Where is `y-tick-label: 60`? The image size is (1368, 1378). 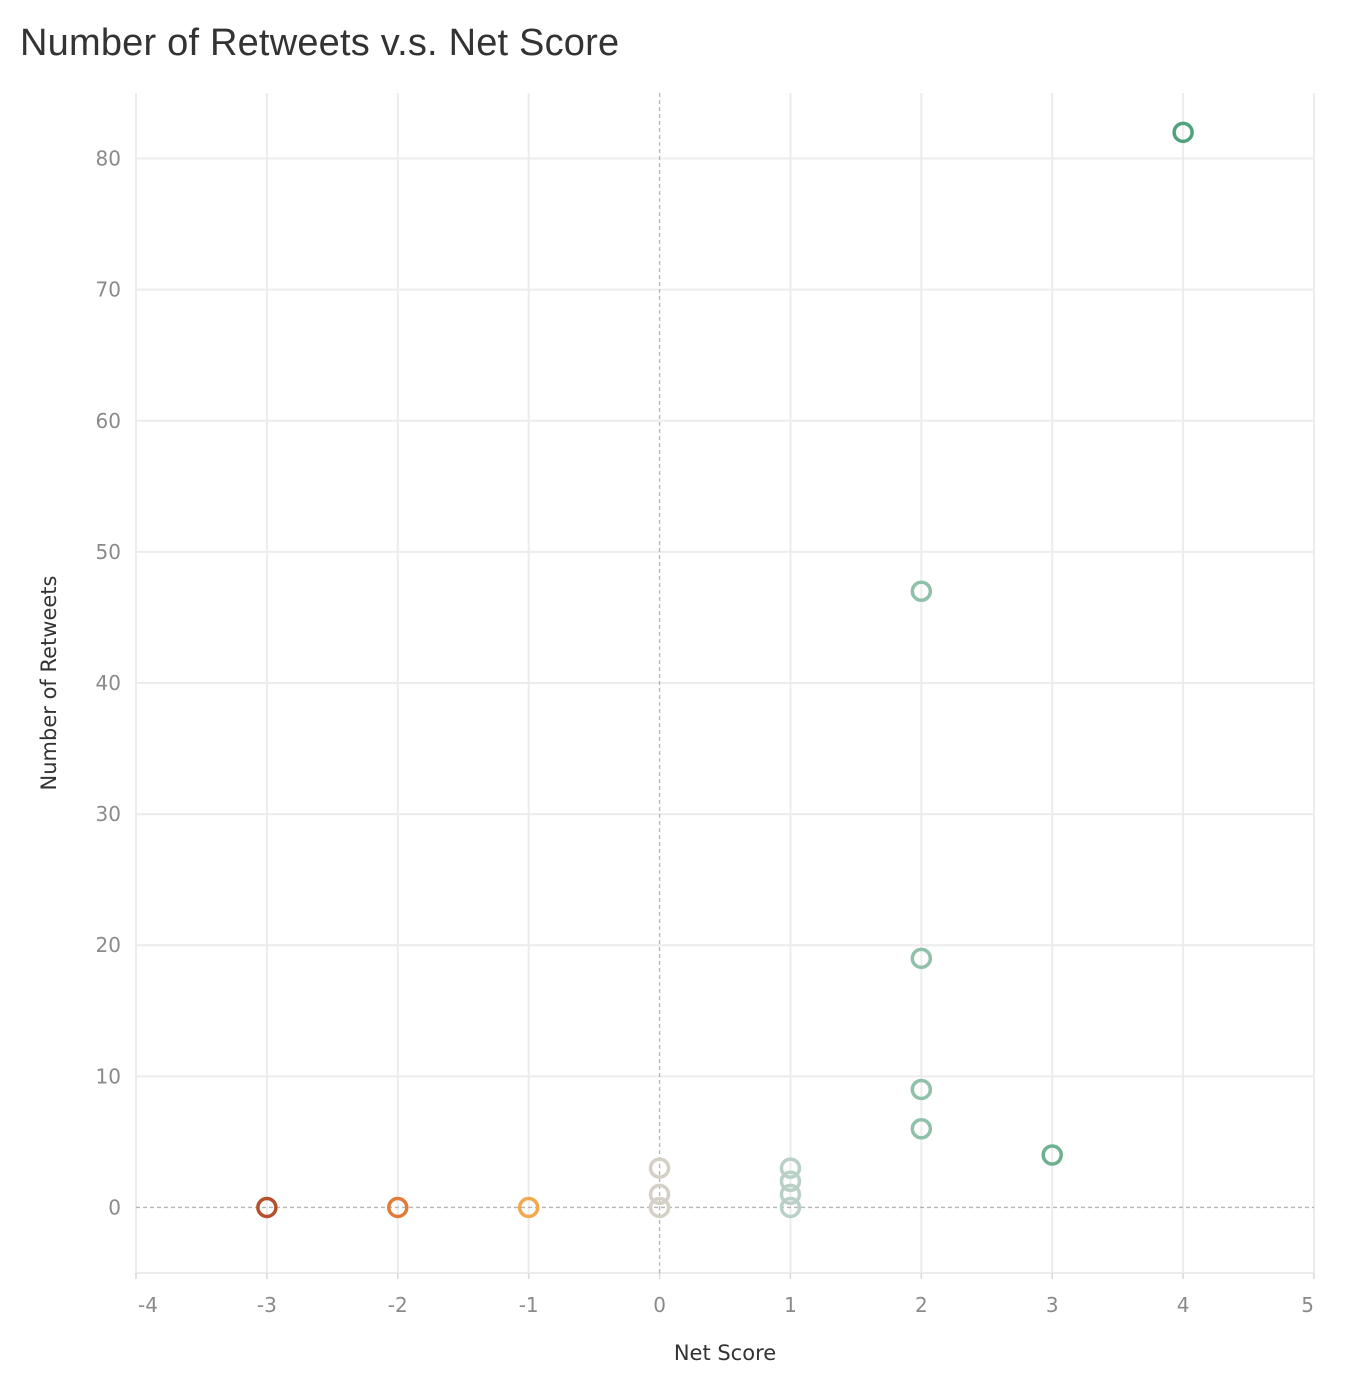 y-tick-label: 60 is located at coordinates (108, 421).